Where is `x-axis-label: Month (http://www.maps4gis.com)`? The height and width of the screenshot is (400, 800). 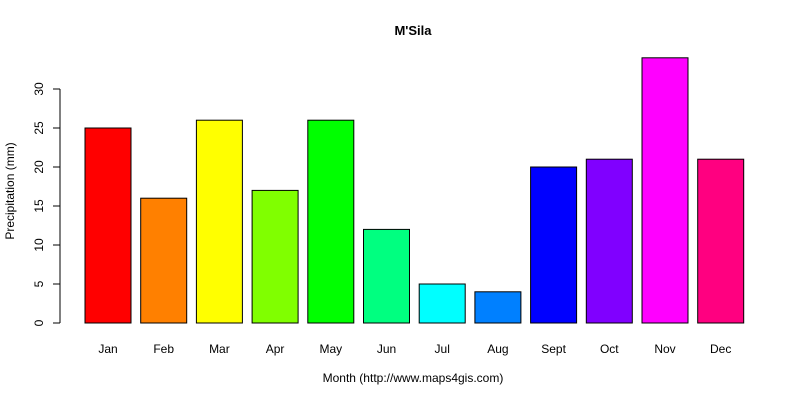
x-axis-label: Month (http://www.maps4gis.com) is located at coordinates (413, 378).